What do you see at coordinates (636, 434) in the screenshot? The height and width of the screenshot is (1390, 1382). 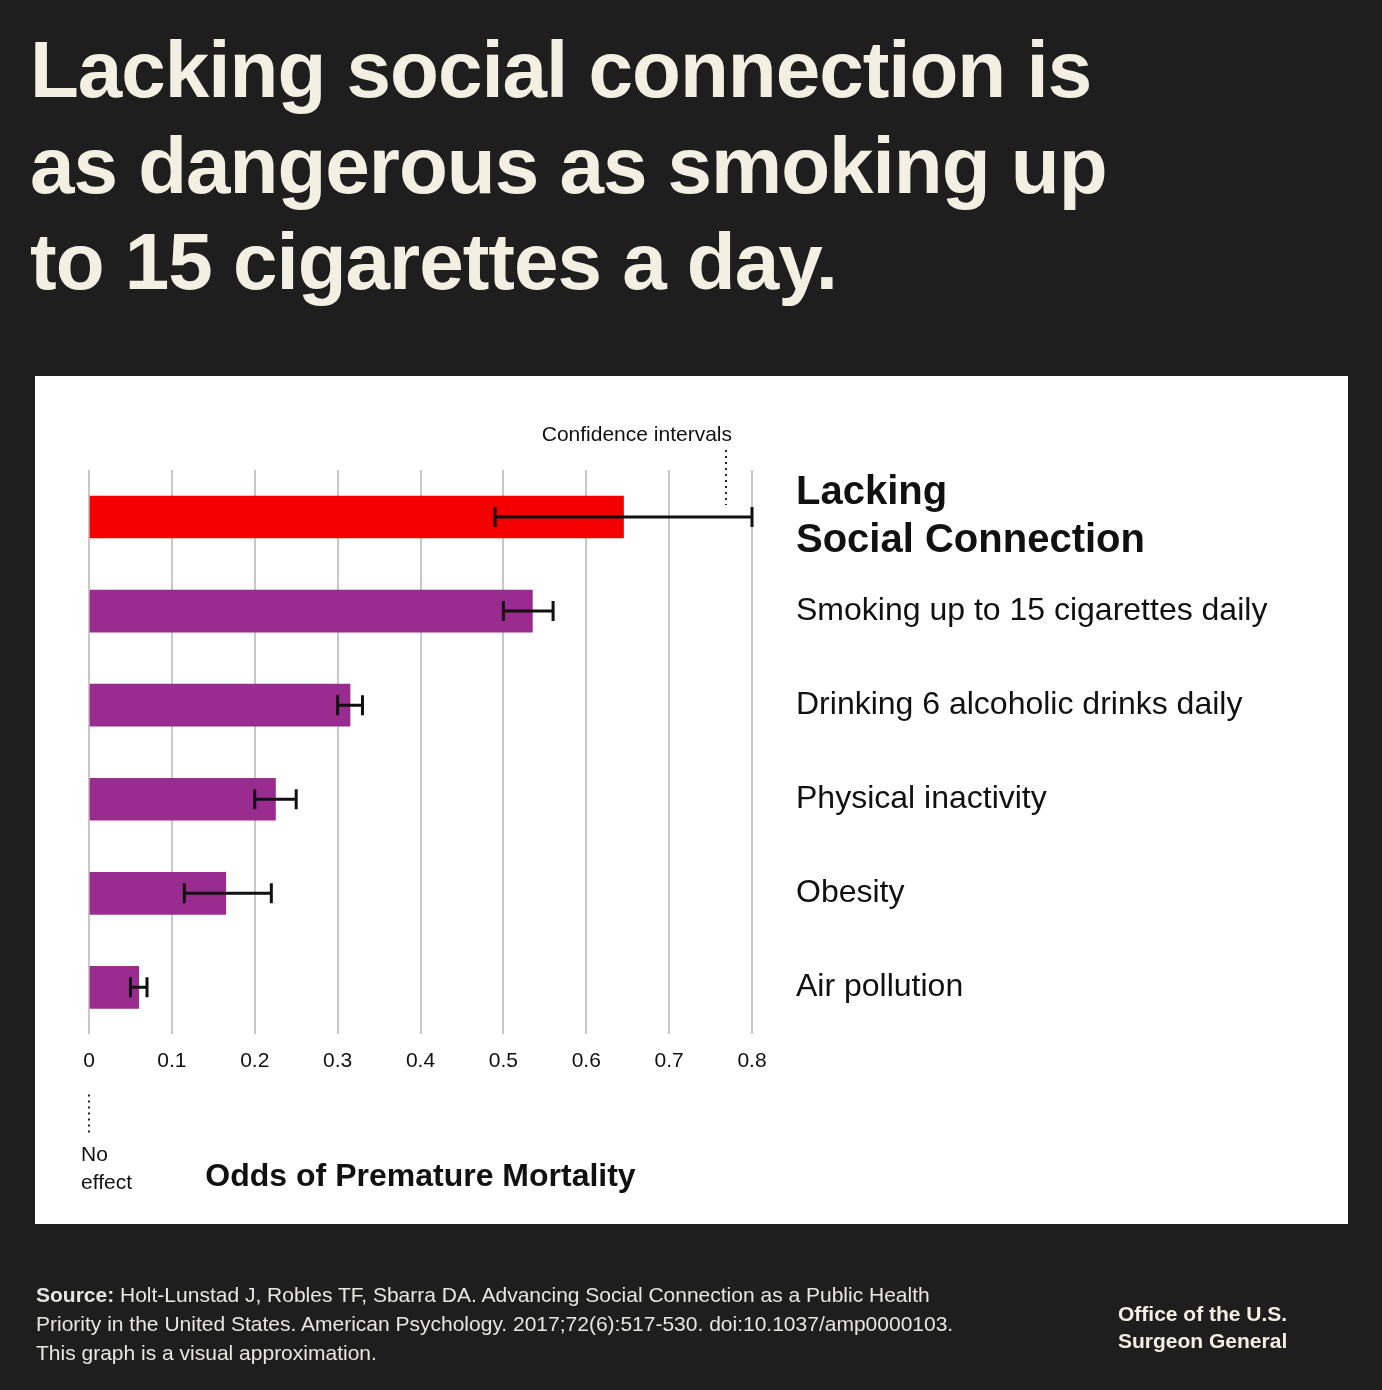 I see `text: Confidence intervals` at bounding box center [636, 434].